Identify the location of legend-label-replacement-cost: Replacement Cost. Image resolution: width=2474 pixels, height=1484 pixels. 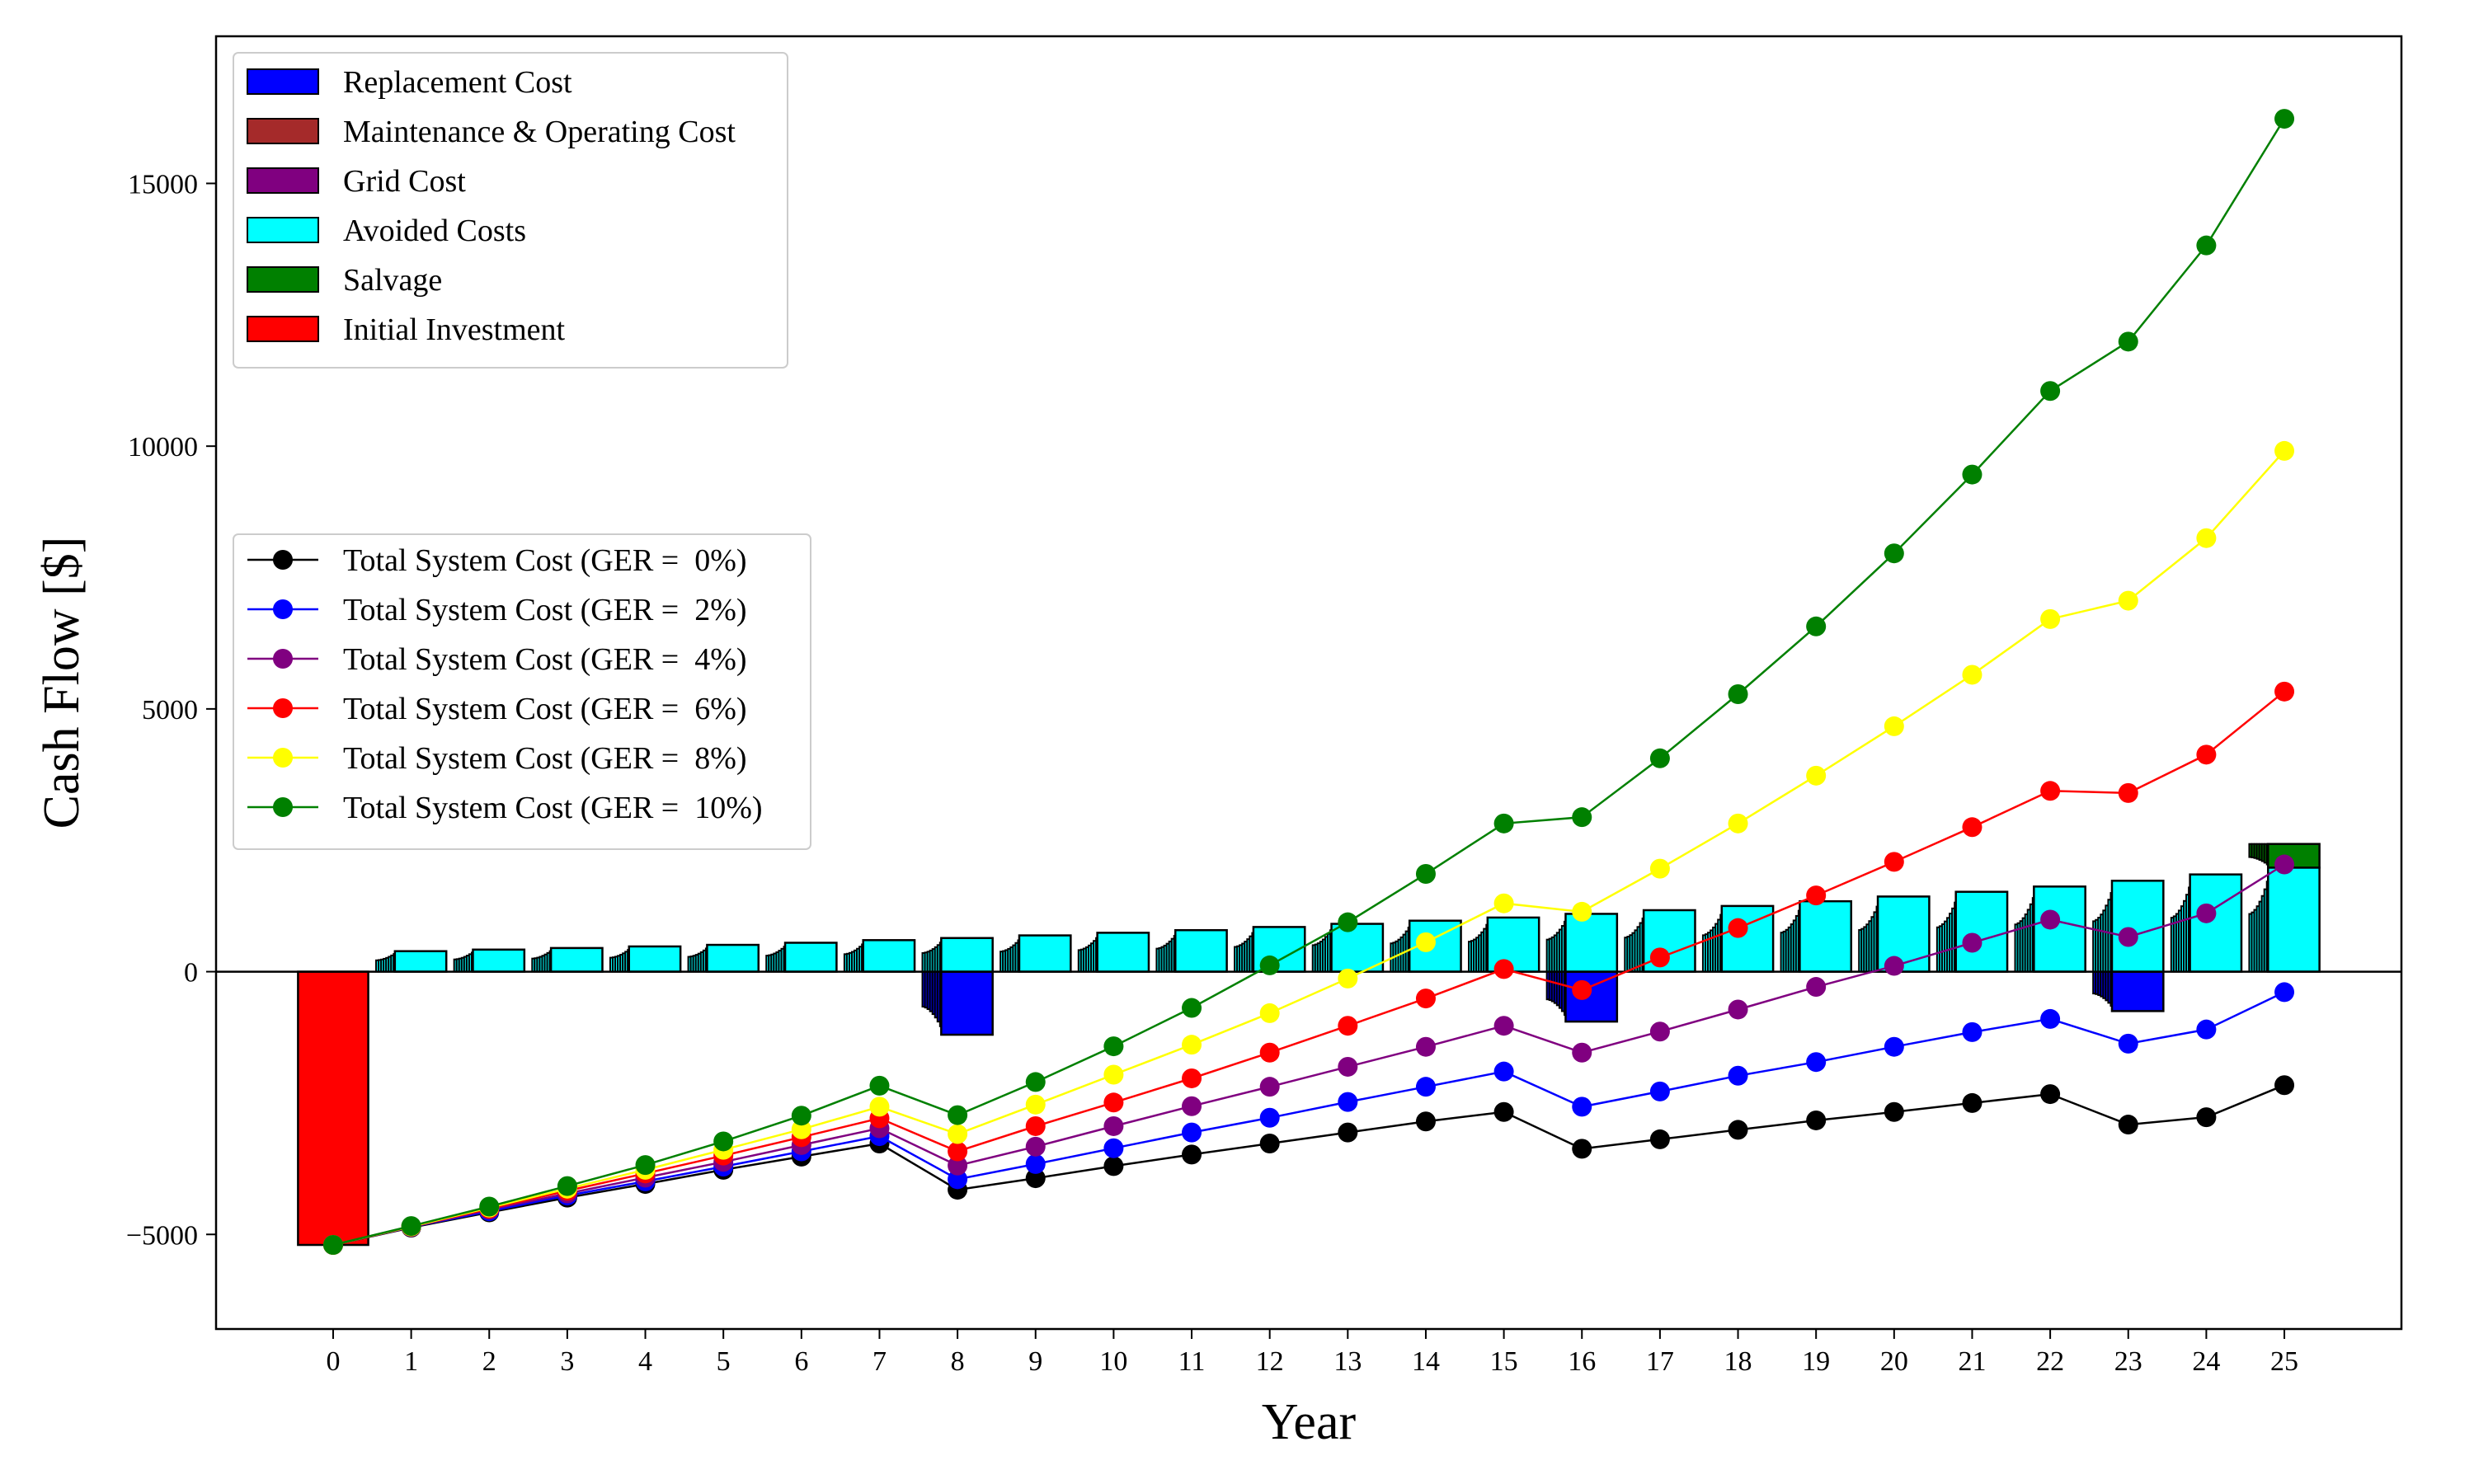
(457, 82).